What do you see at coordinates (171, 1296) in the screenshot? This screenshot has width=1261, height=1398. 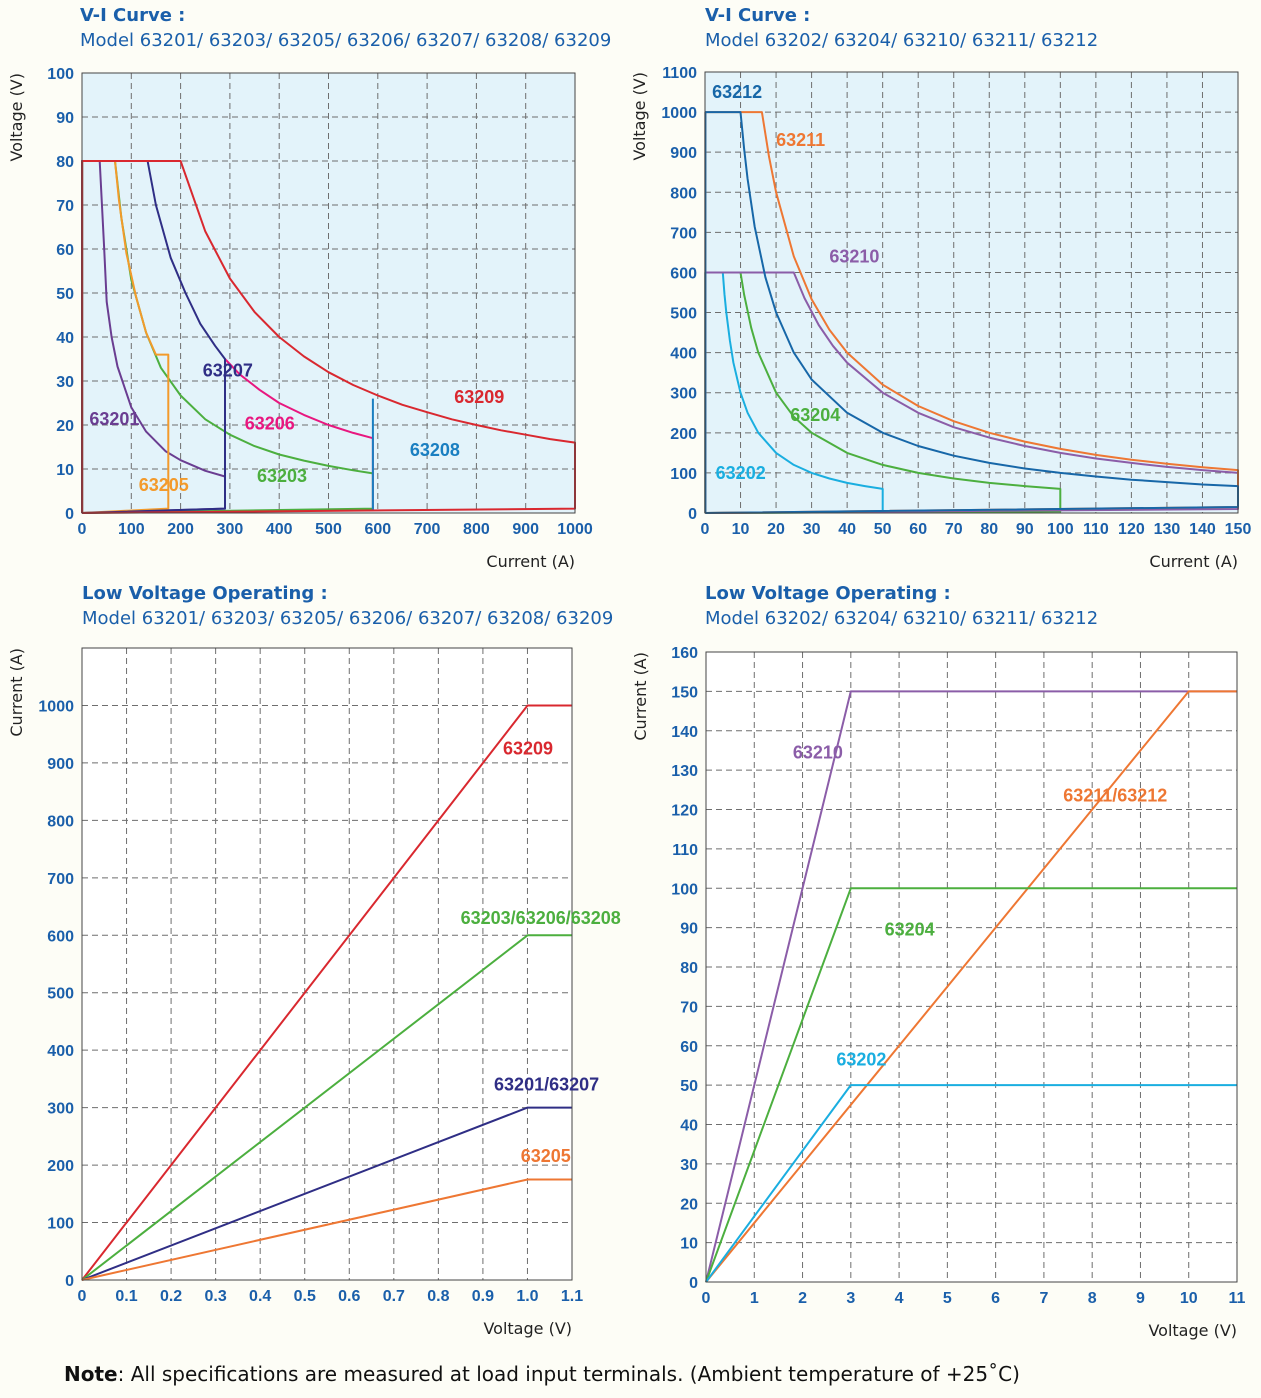 I see `x-tick-label: 0.2` at bounding box center [171, 1296].